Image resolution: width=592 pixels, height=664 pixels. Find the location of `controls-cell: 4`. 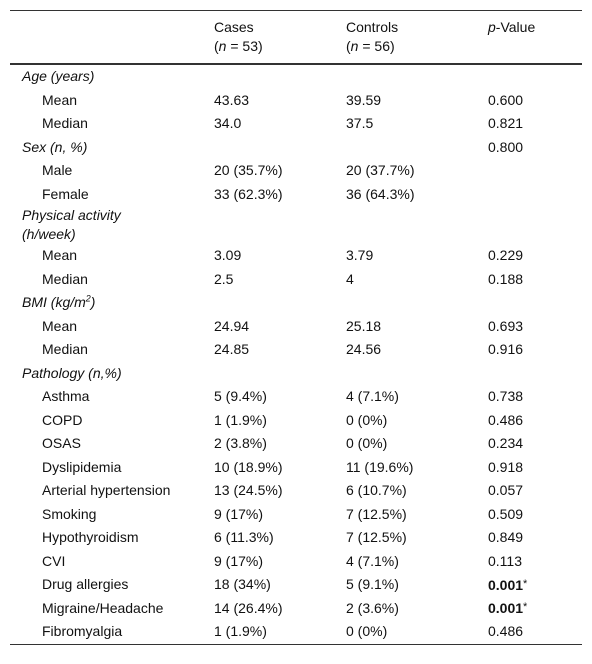

controls-cell: 4 is located at coordinates (417, 280).